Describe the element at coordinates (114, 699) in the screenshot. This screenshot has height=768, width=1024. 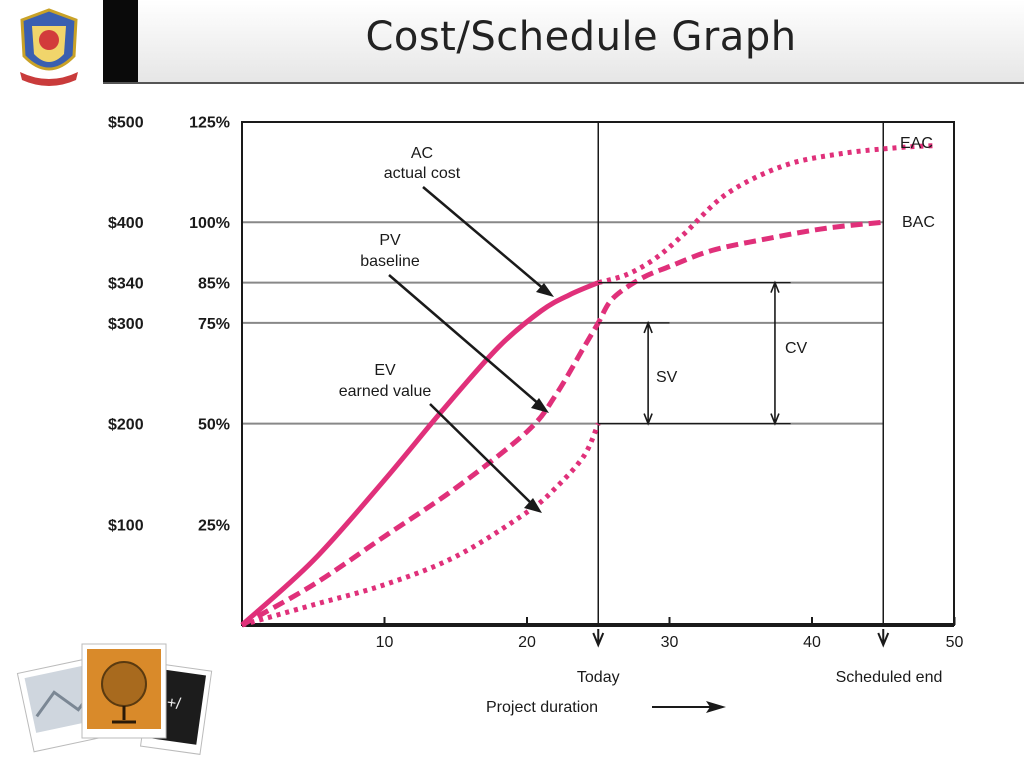
I see `photo-stack-decoration: +/` at that location.